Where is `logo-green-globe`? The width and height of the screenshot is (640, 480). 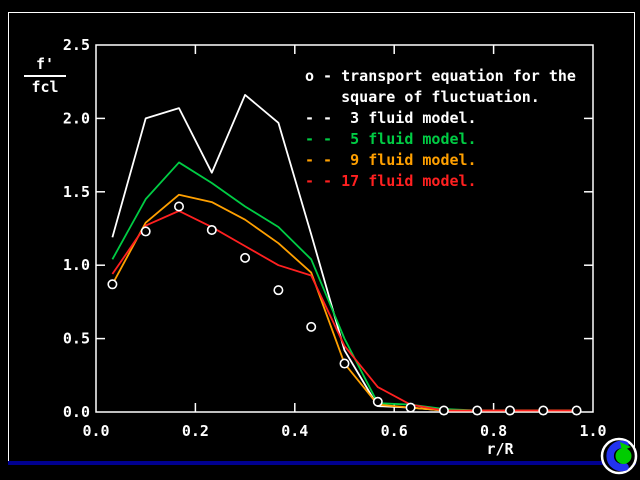 logo-green-globe is located at coordinates (623, 456).